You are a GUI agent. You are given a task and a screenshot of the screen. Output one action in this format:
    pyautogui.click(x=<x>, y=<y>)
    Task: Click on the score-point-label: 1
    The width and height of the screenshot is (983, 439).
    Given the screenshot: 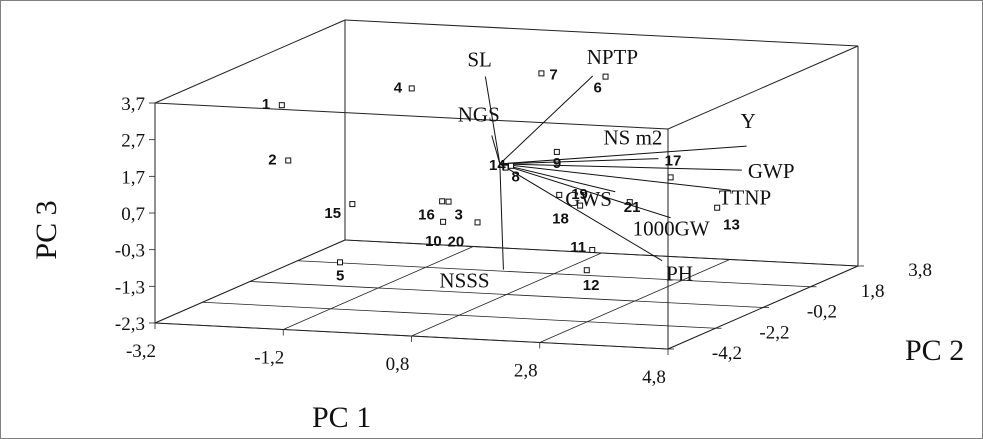 What is the action you would take?
    pyautogui.click(x=266, y=104)
    